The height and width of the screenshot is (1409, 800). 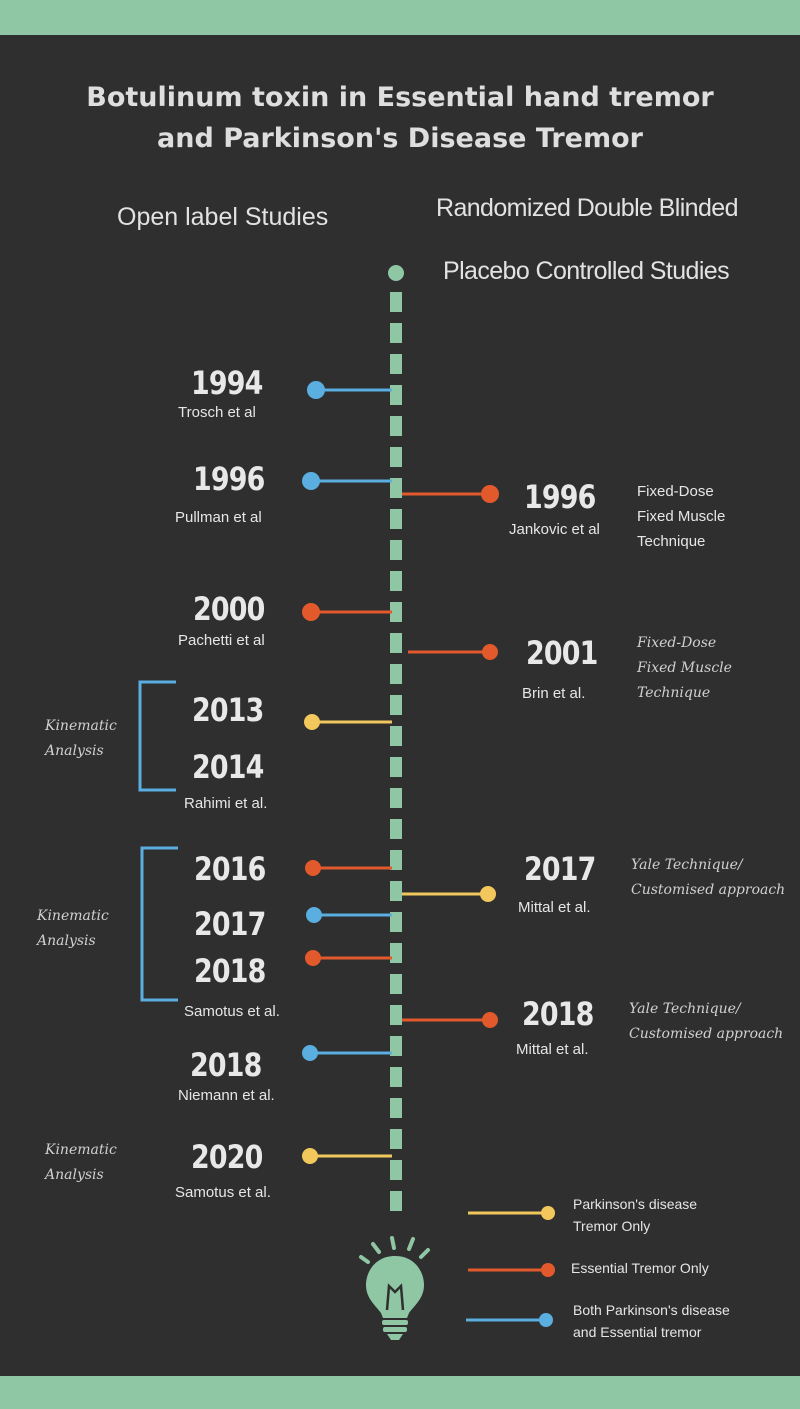 I want to click on left-author-1994: Trosch et al, so click(x=217, y=412).